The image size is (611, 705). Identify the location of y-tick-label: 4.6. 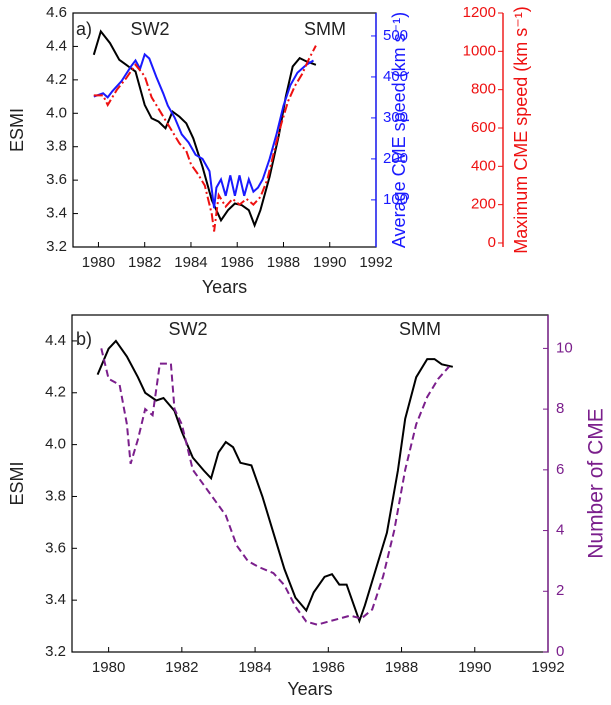
(56, 12).